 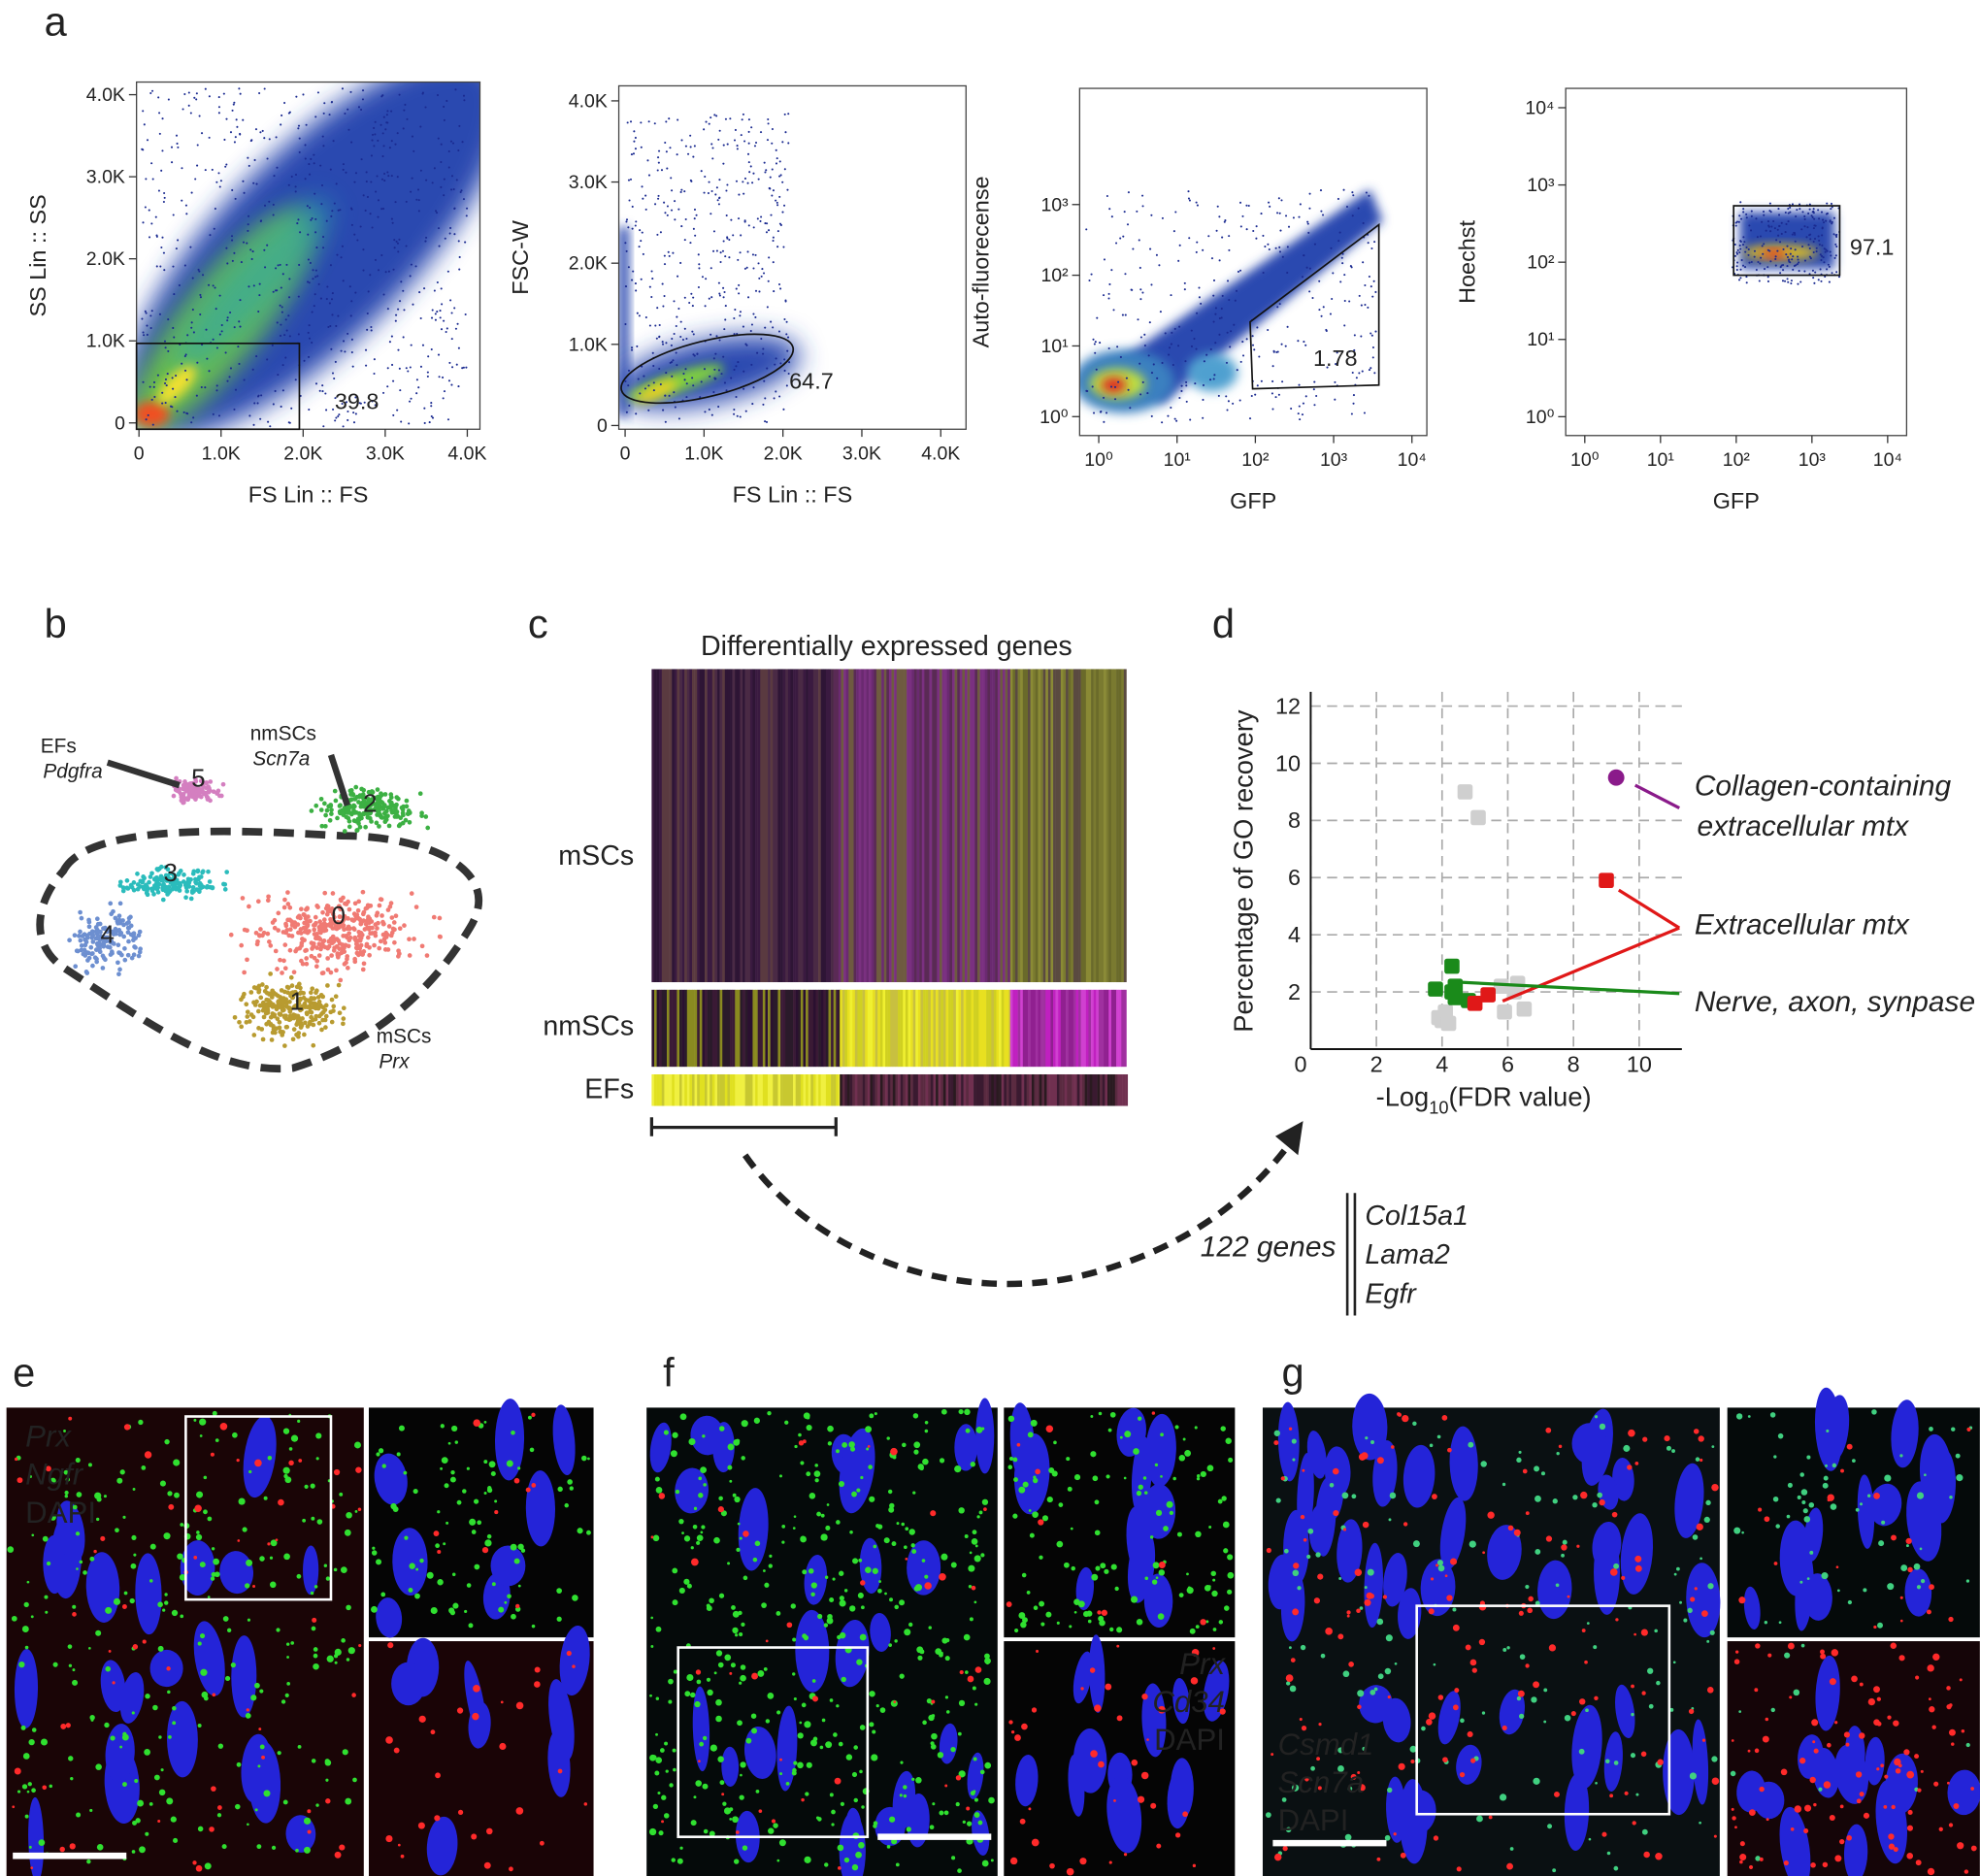 I want to click on y-tick-label: 0, so click(x=120, y=423).